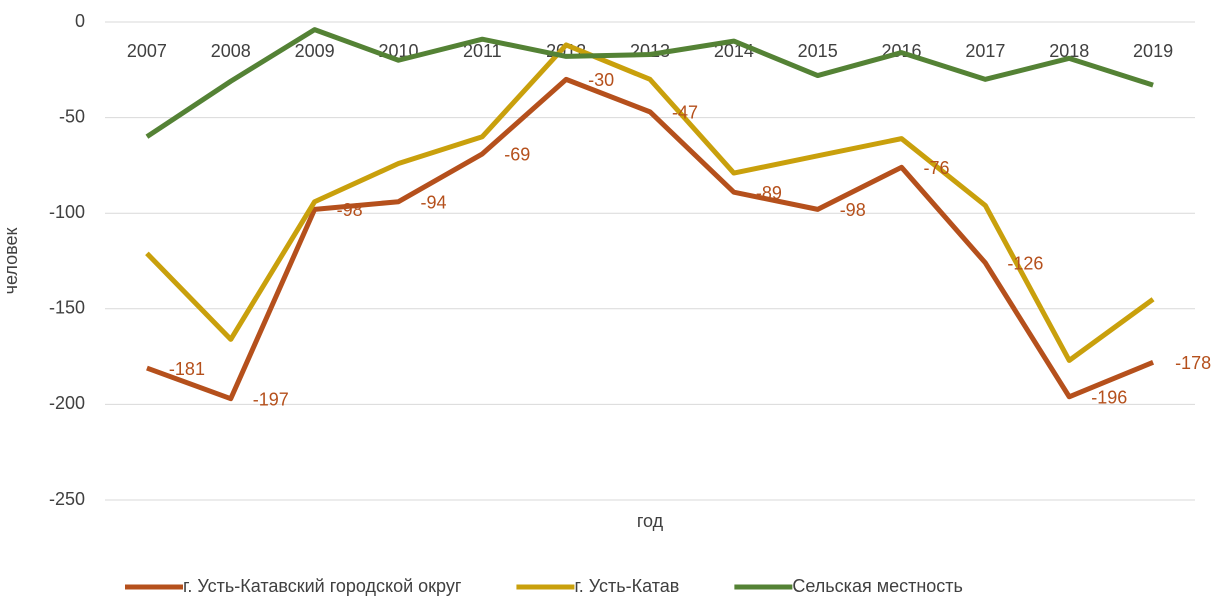 This screenshot has height=608, width=1217. I want to click on data-label: -126, so click(1025, 264).